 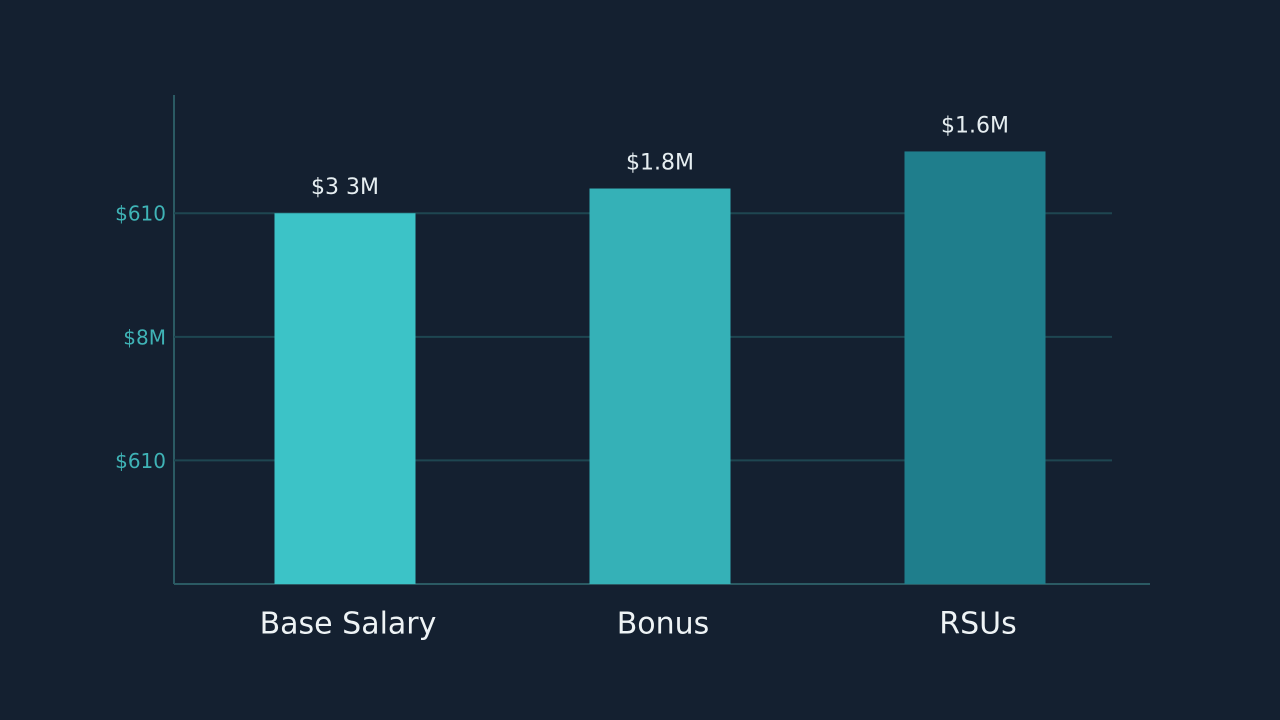 I want to click on y-tick-label: $8M, so click(x=144, y=337).